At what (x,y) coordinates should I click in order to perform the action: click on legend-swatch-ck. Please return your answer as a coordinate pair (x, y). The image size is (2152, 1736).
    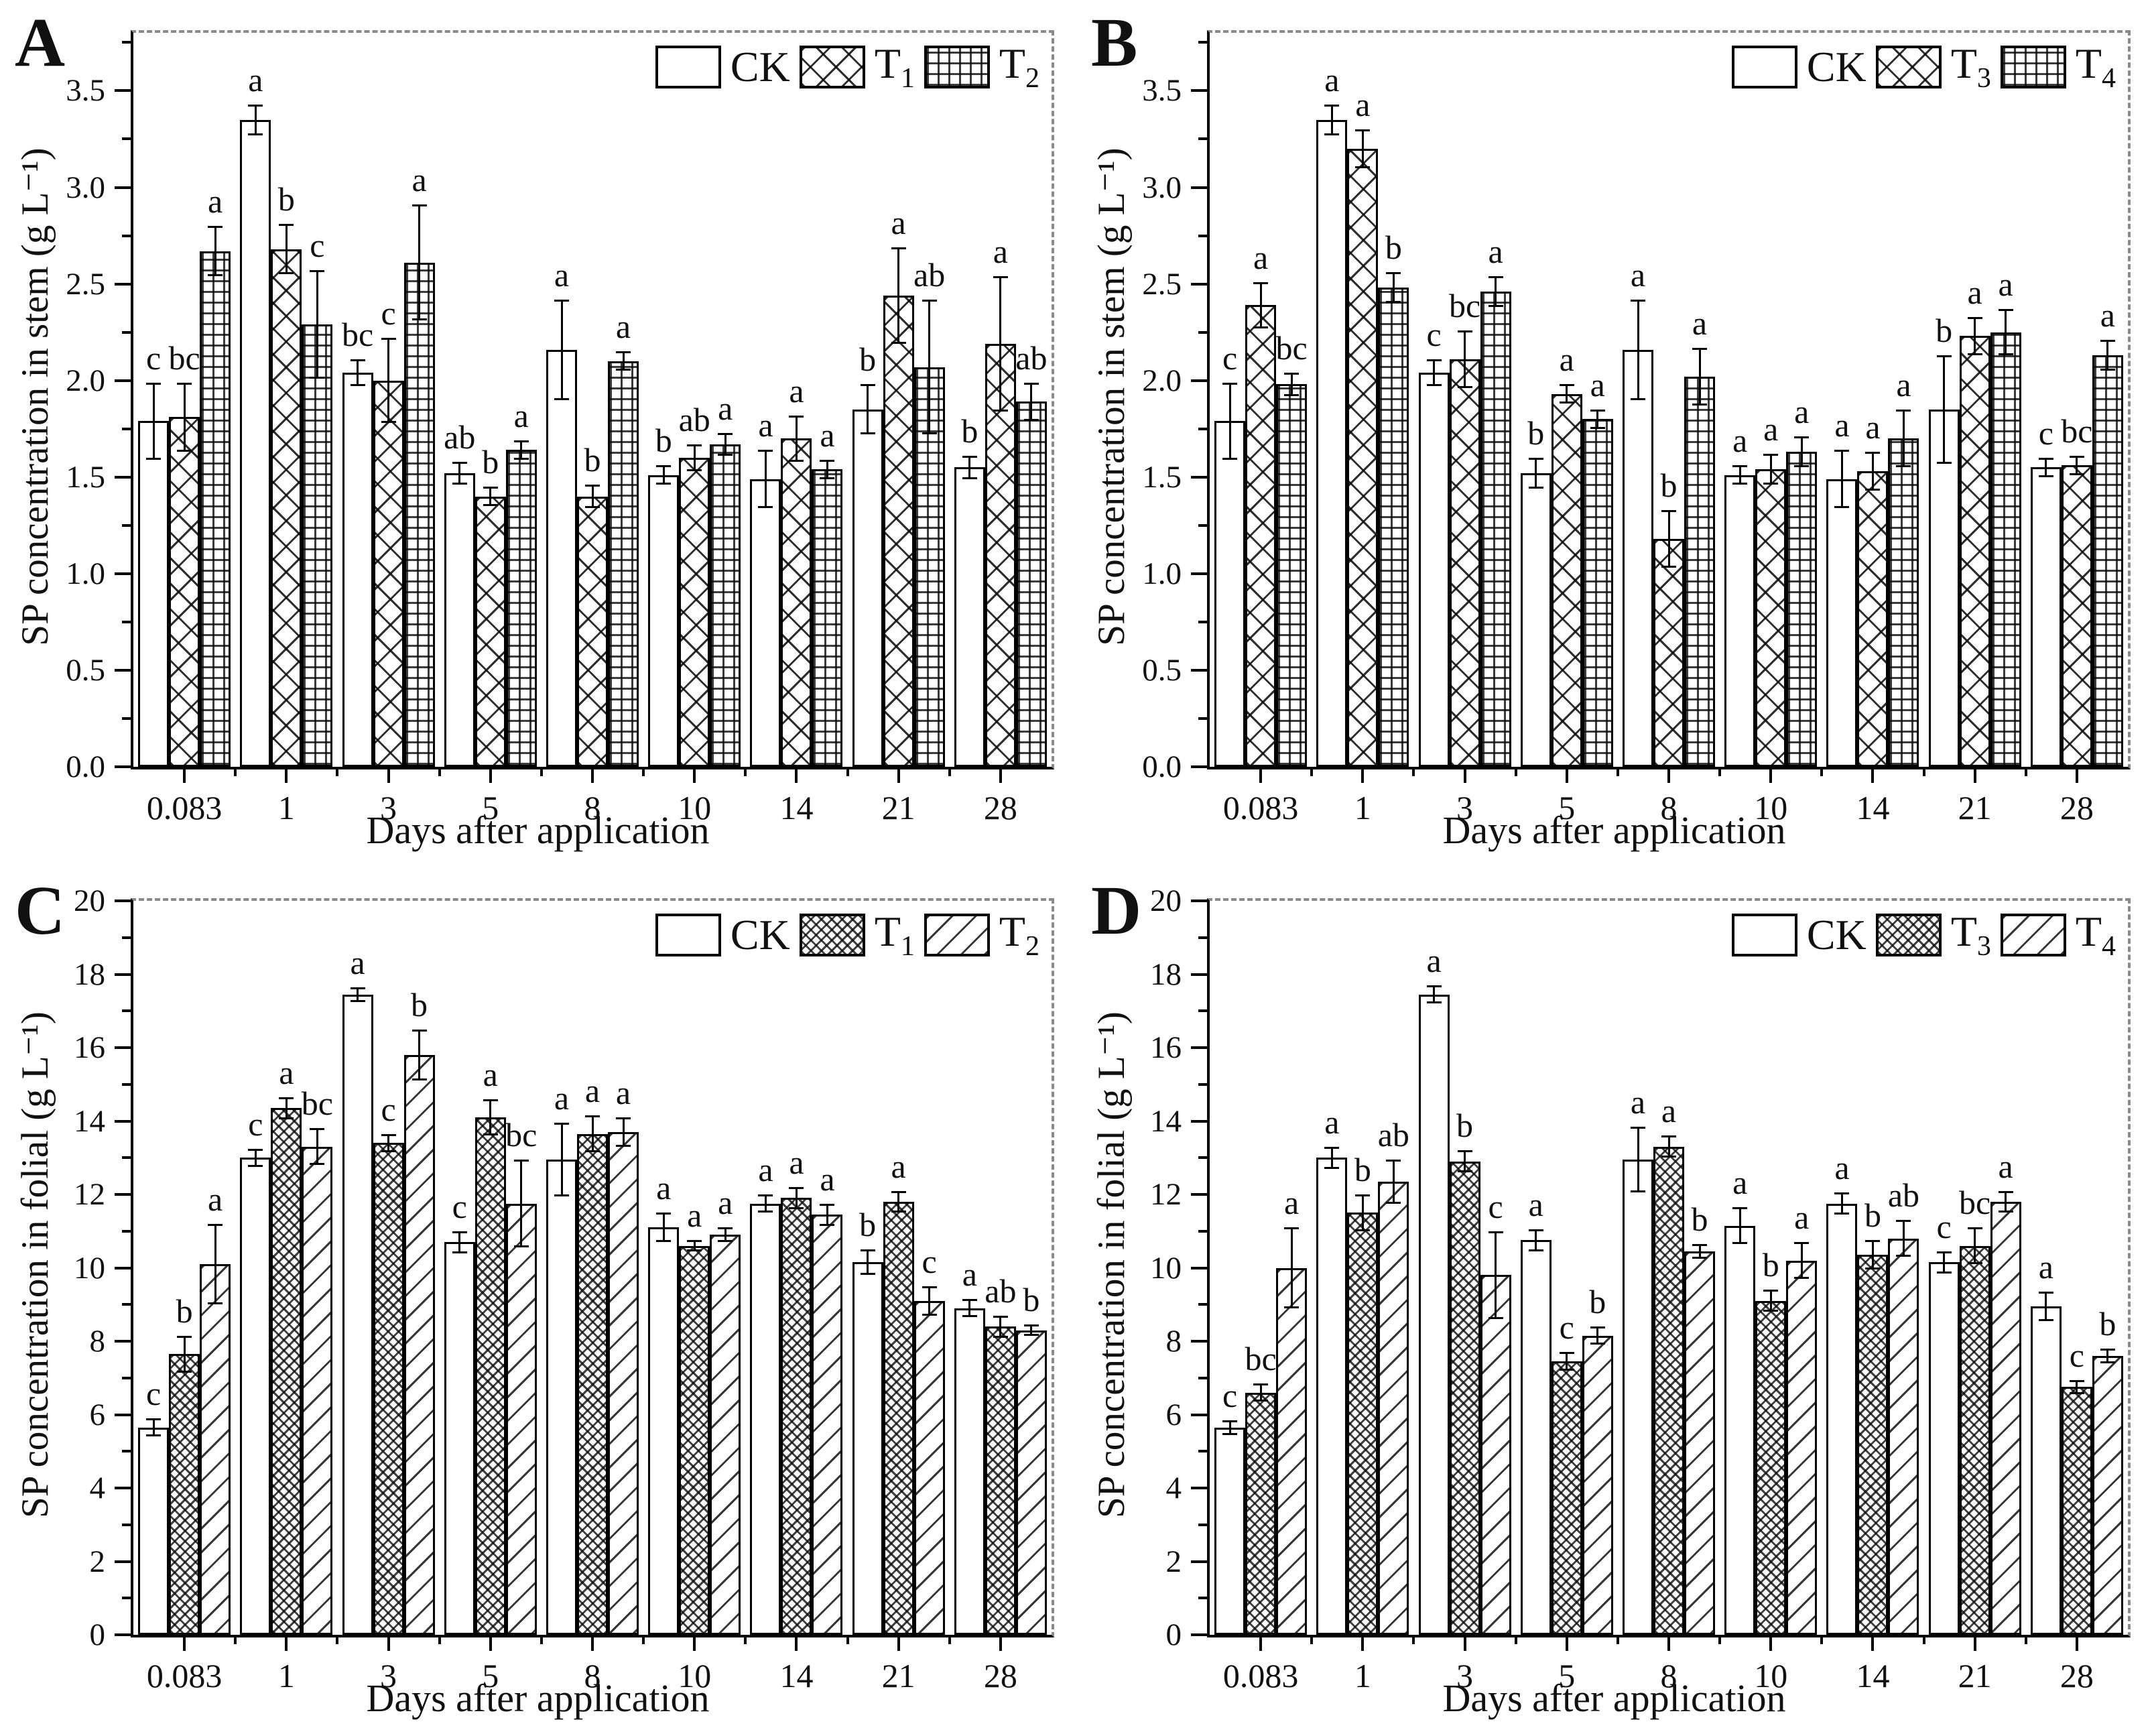
    Looking at the image, I should click on (1764, 935).